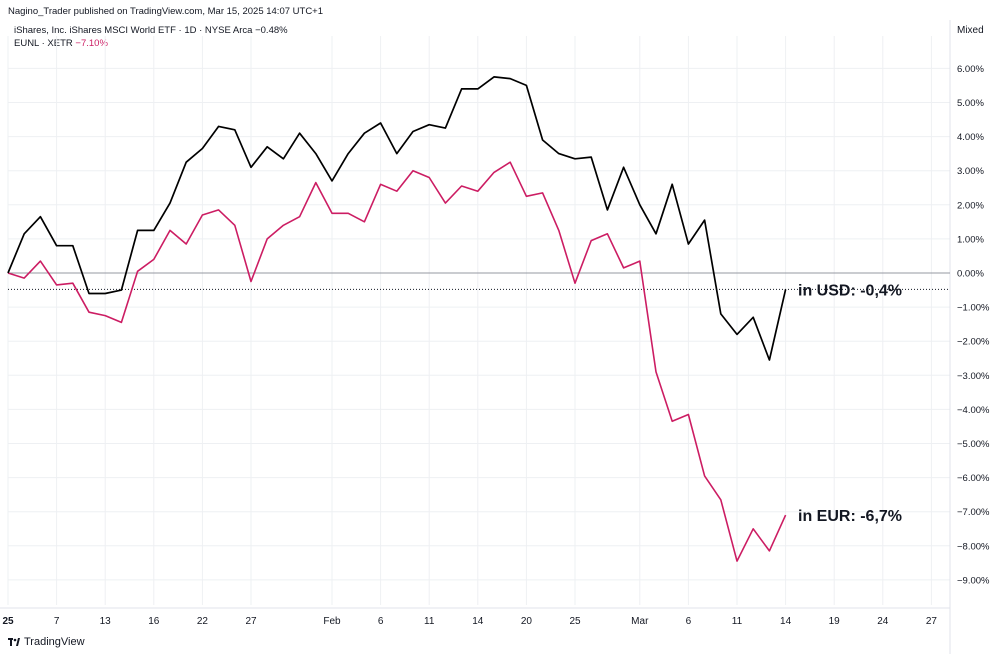 The width and height of the screenshot is (1000, 654). Describe the element at coordinates (527, 621) in the screenshot. I see `x-tick-label: 20` at that location.